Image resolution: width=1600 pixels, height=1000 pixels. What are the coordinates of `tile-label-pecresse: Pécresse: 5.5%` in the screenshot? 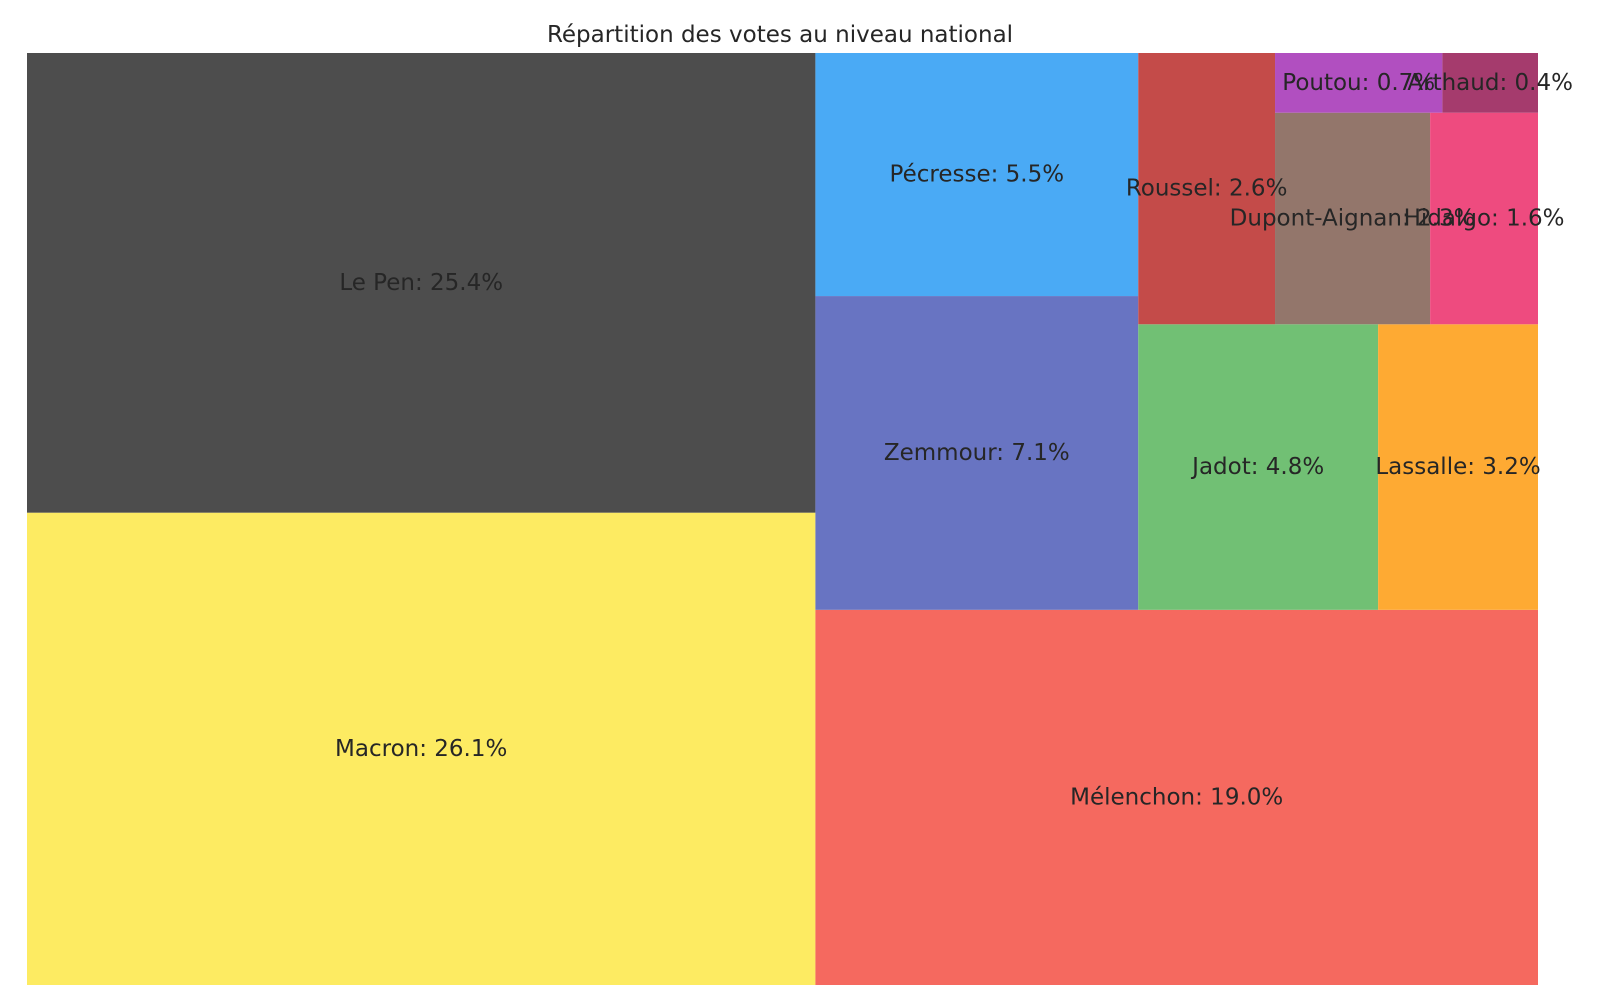 It's located at (977, 175).